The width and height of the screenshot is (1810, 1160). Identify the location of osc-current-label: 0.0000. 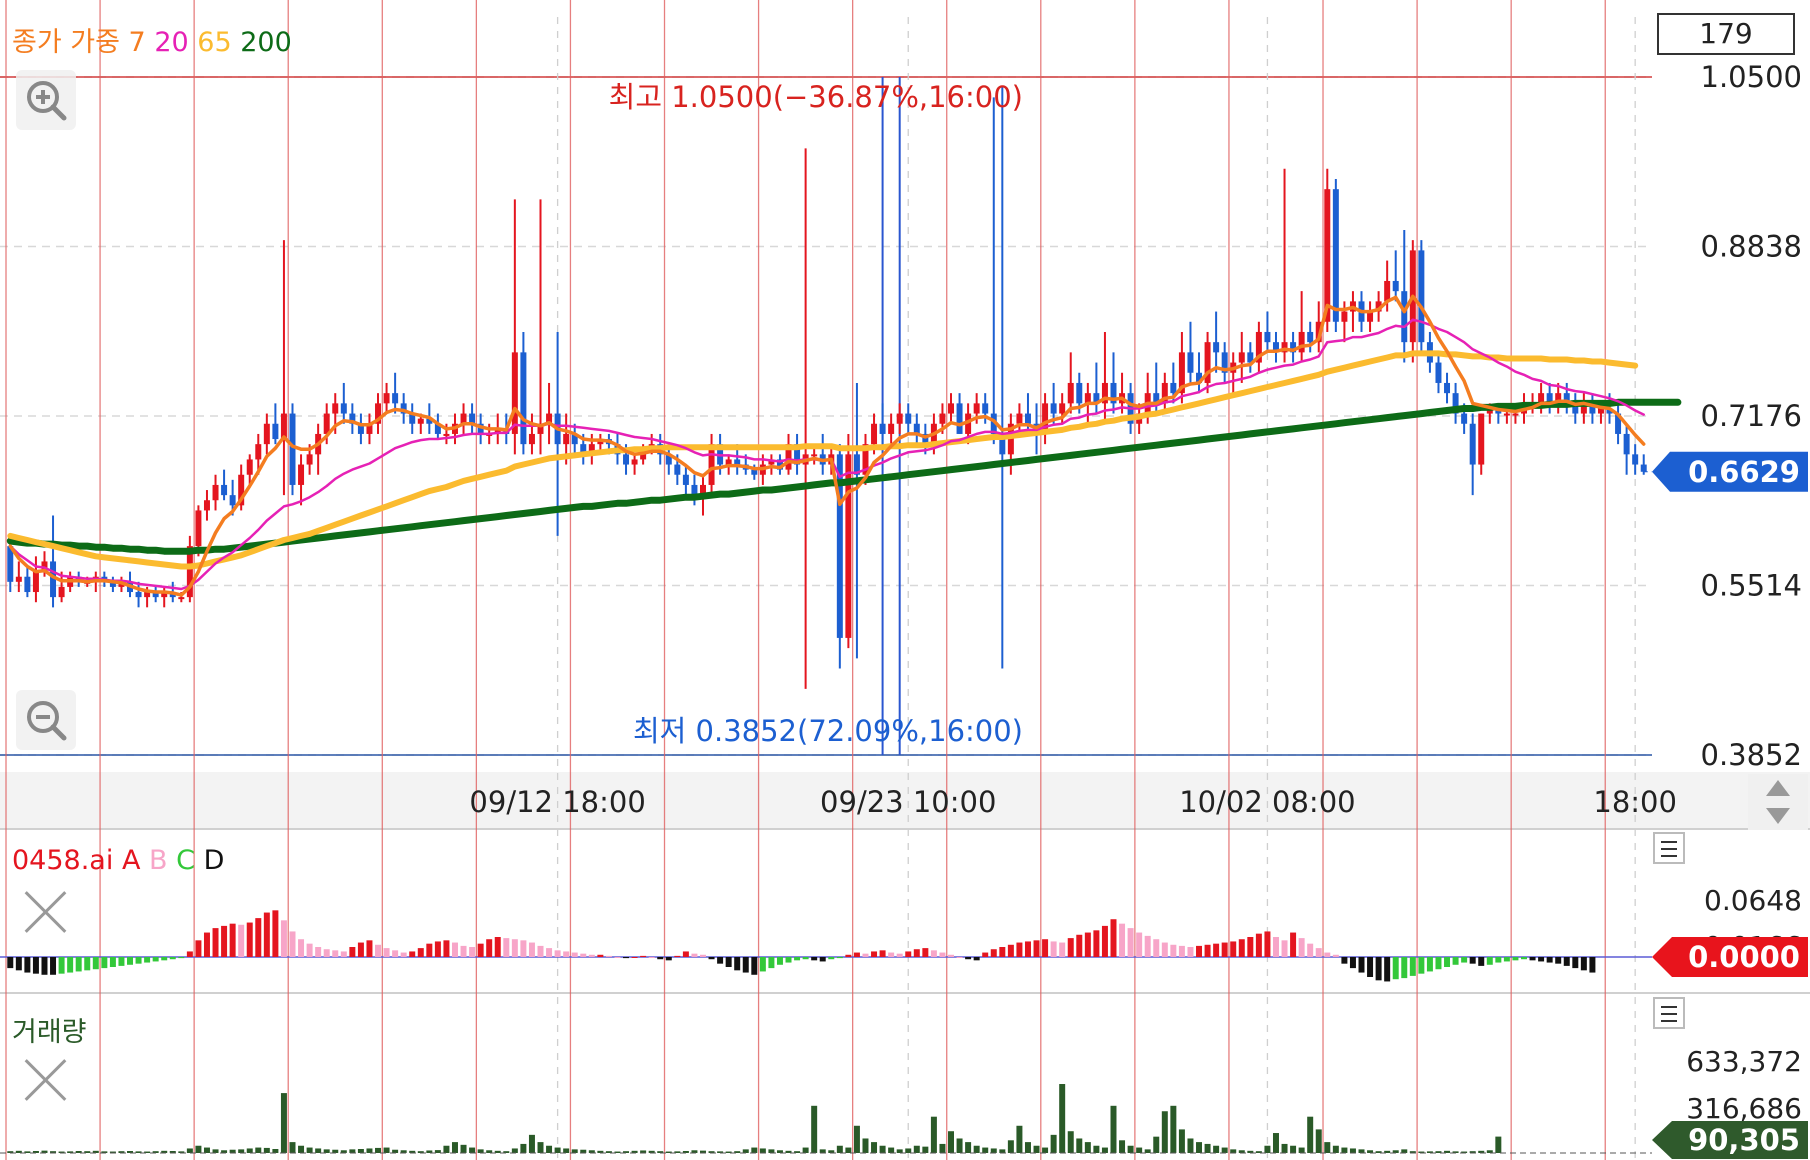
(1744, 957).